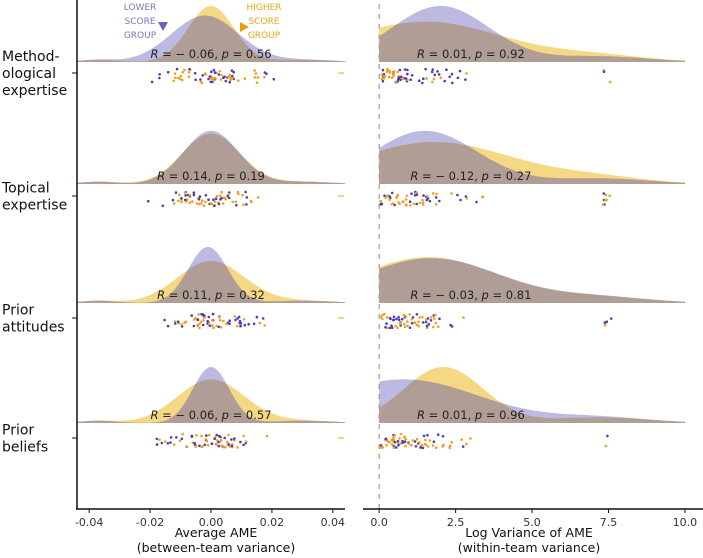  I want to click on x-tick-label: 10.0, so click(685, 522).